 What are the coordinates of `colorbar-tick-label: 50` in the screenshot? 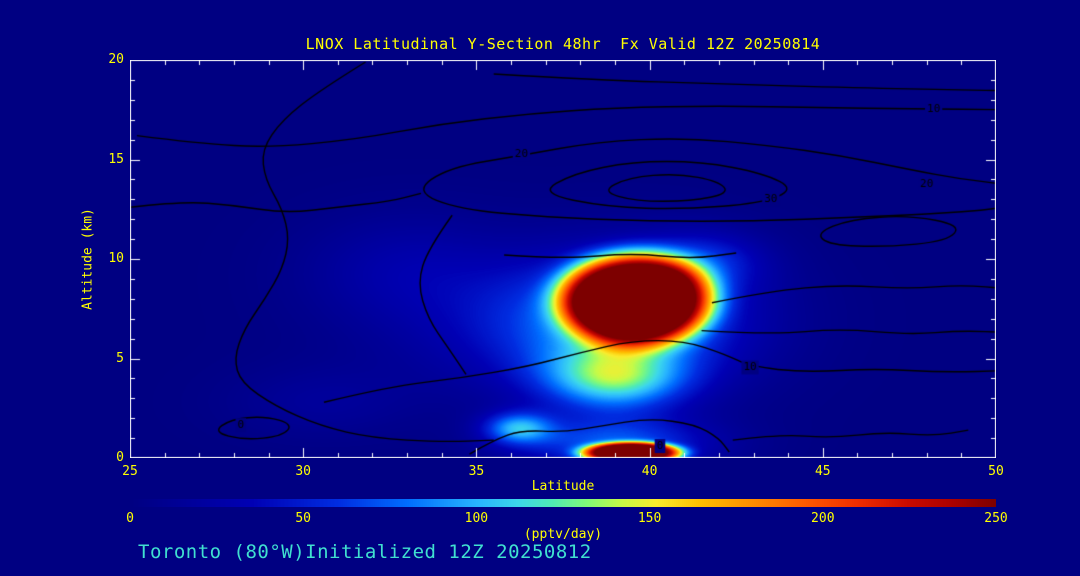 It's located at (303, 518).